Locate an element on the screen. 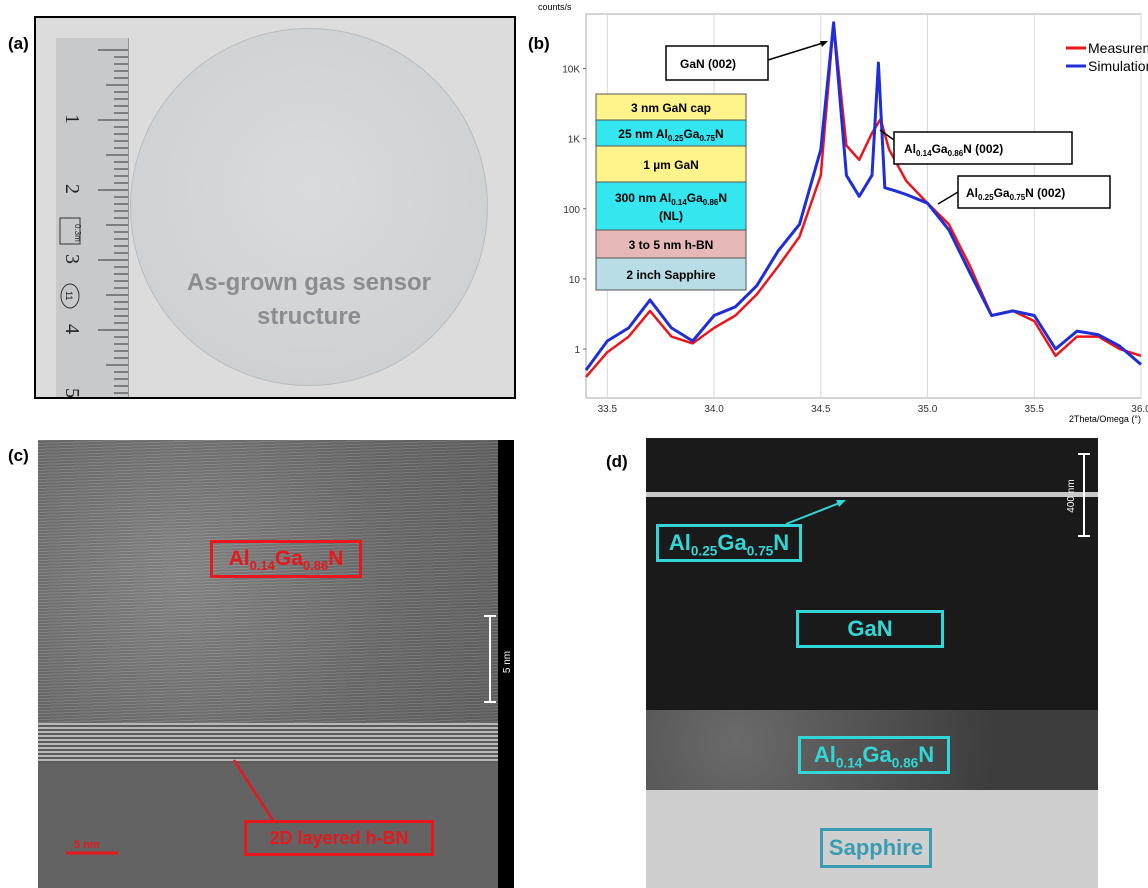  ruler-ticks: 1 2 3 4 5 0.3m 11 is located at coordinates (93, 223).